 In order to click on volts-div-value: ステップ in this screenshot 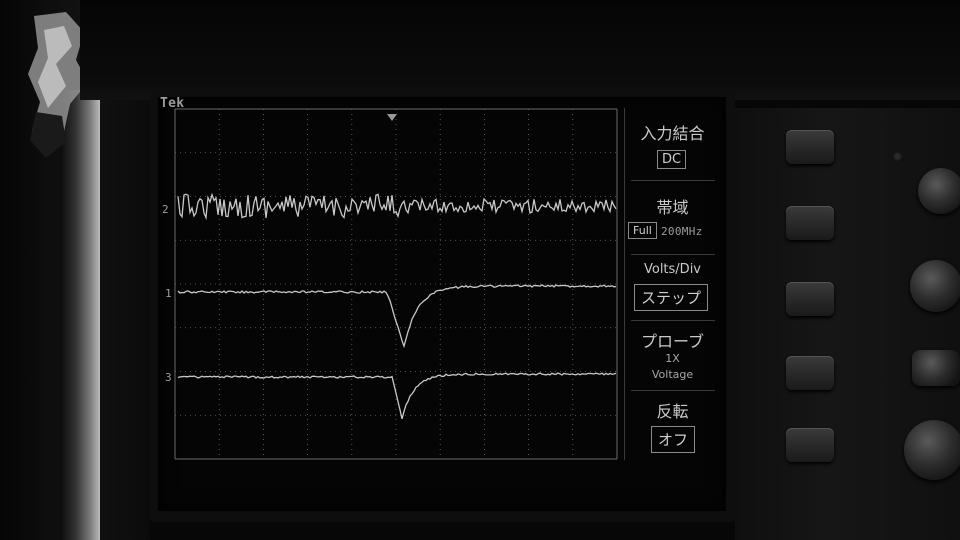, I will do `click(671, 297)`.